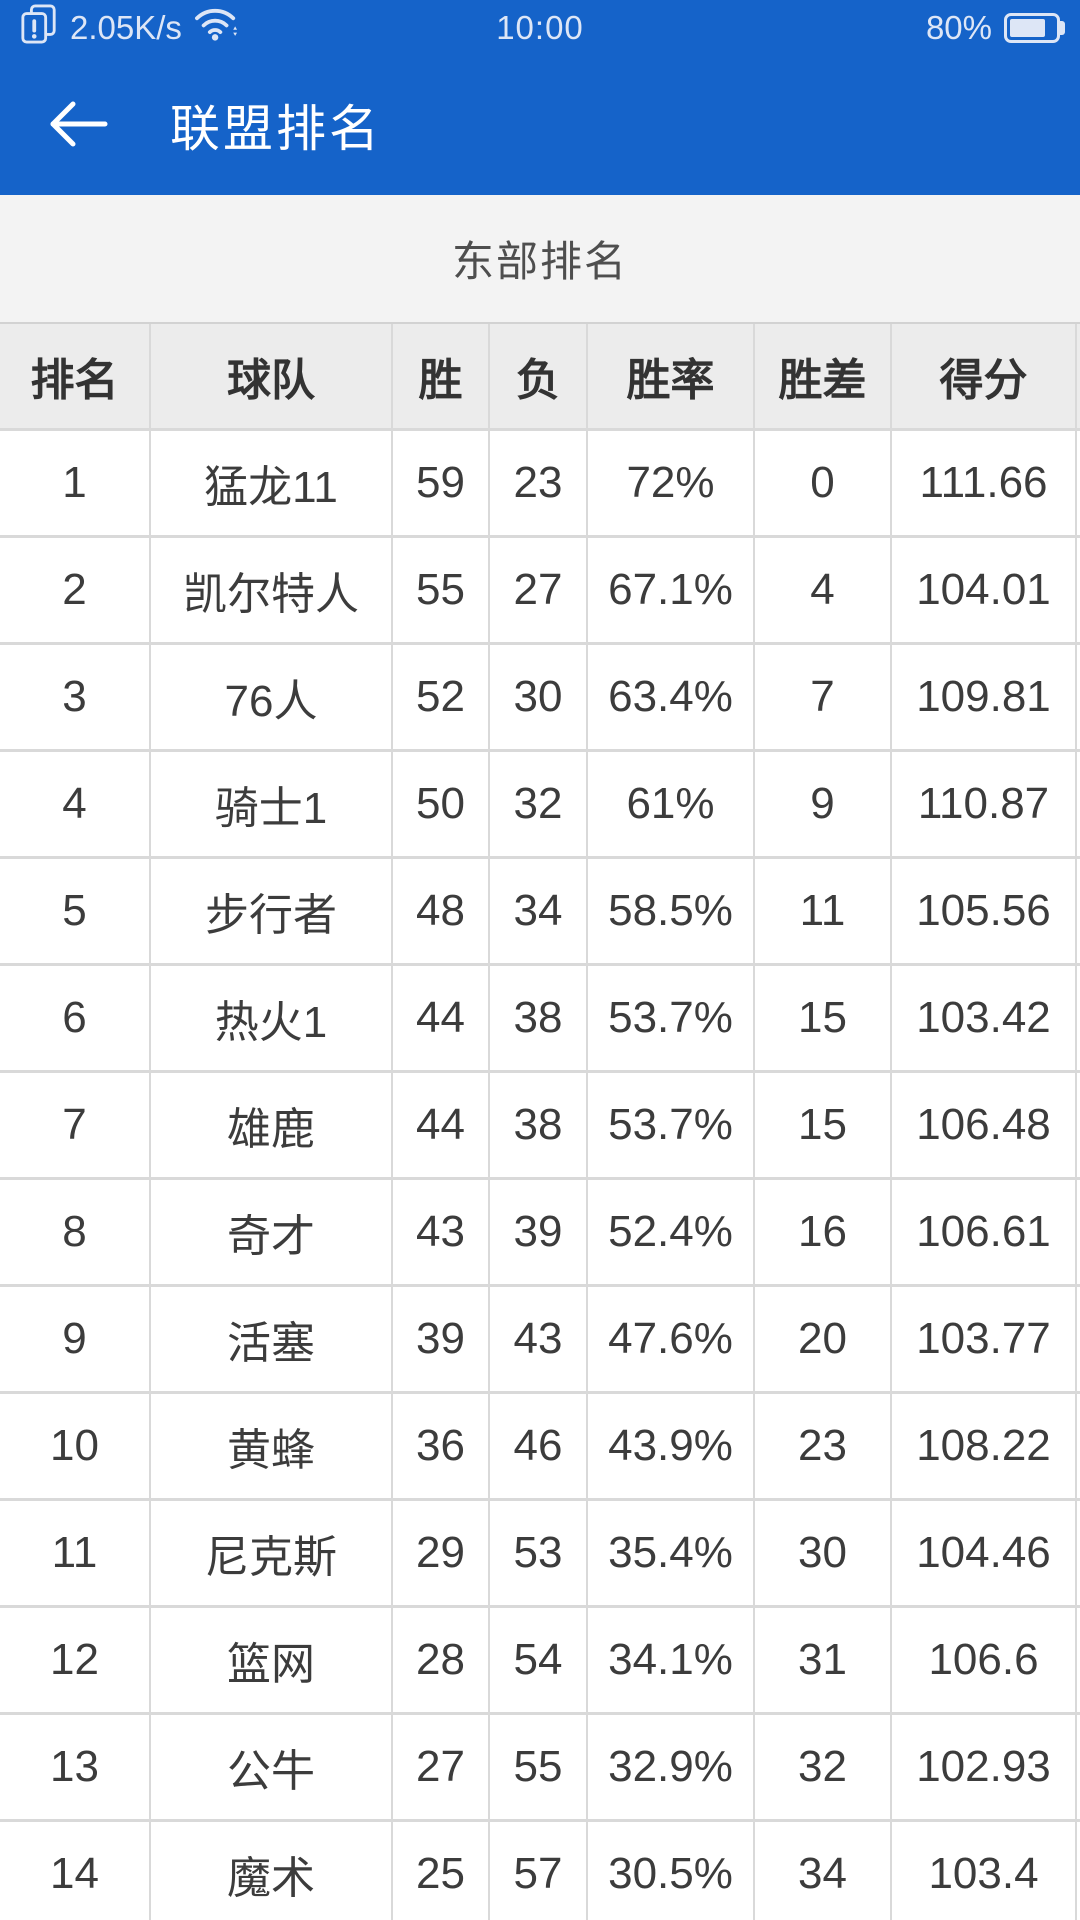 The height and width of the screenshot is (1920, 1080). Describe the element at coordinates (540, 1019) in the screenshot. I see `table-row: 6 热火1 44 38 53.7% 15 103.42` at that location.